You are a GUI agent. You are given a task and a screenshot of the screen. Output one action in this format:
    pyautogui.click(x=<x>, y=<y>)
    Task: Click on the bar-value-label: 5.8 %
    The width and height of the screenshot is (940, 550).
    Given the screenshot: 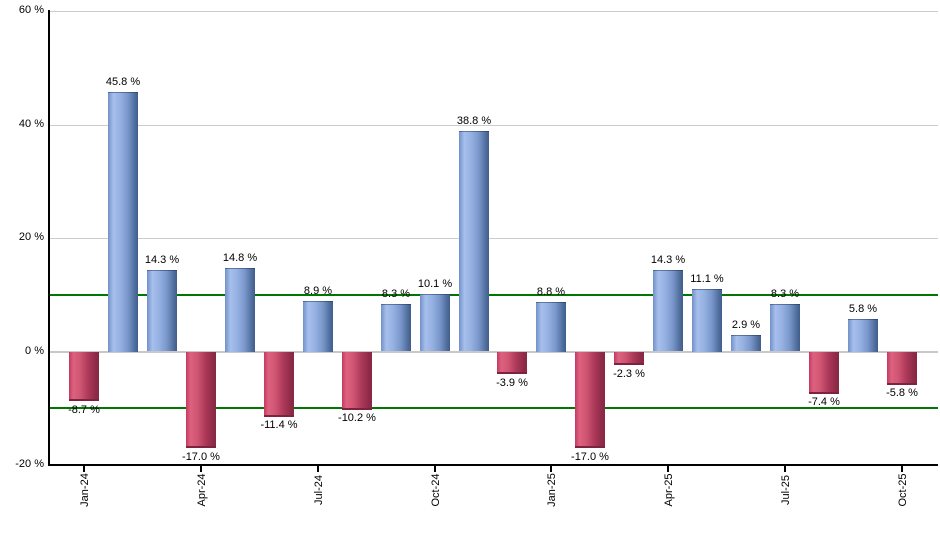 What is the action you would take?
    pyautogui.click(x=863, y=309)
    